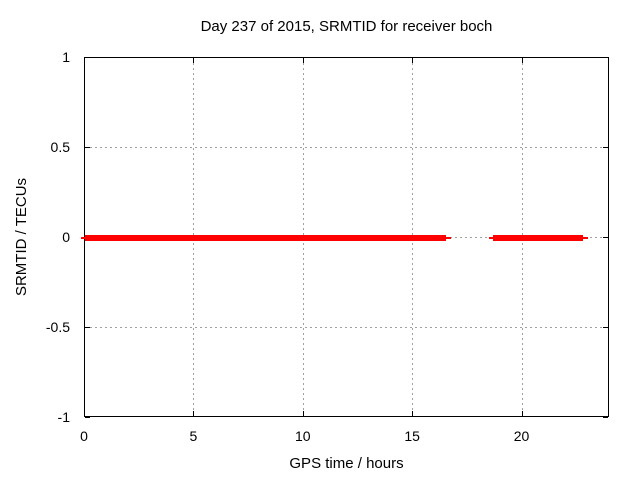 The image size is (640, 480). I want to click on x-tick-label: 10, so click(302, 436).